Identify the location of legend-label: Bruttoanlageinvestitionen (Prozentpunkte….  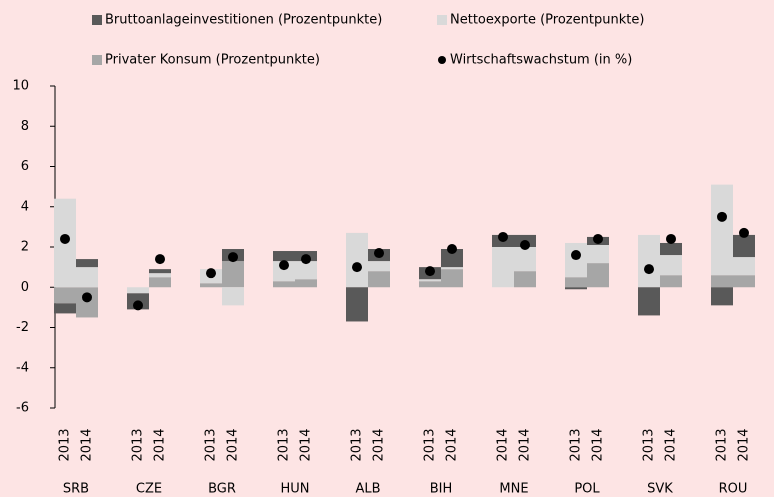
(243, 20).